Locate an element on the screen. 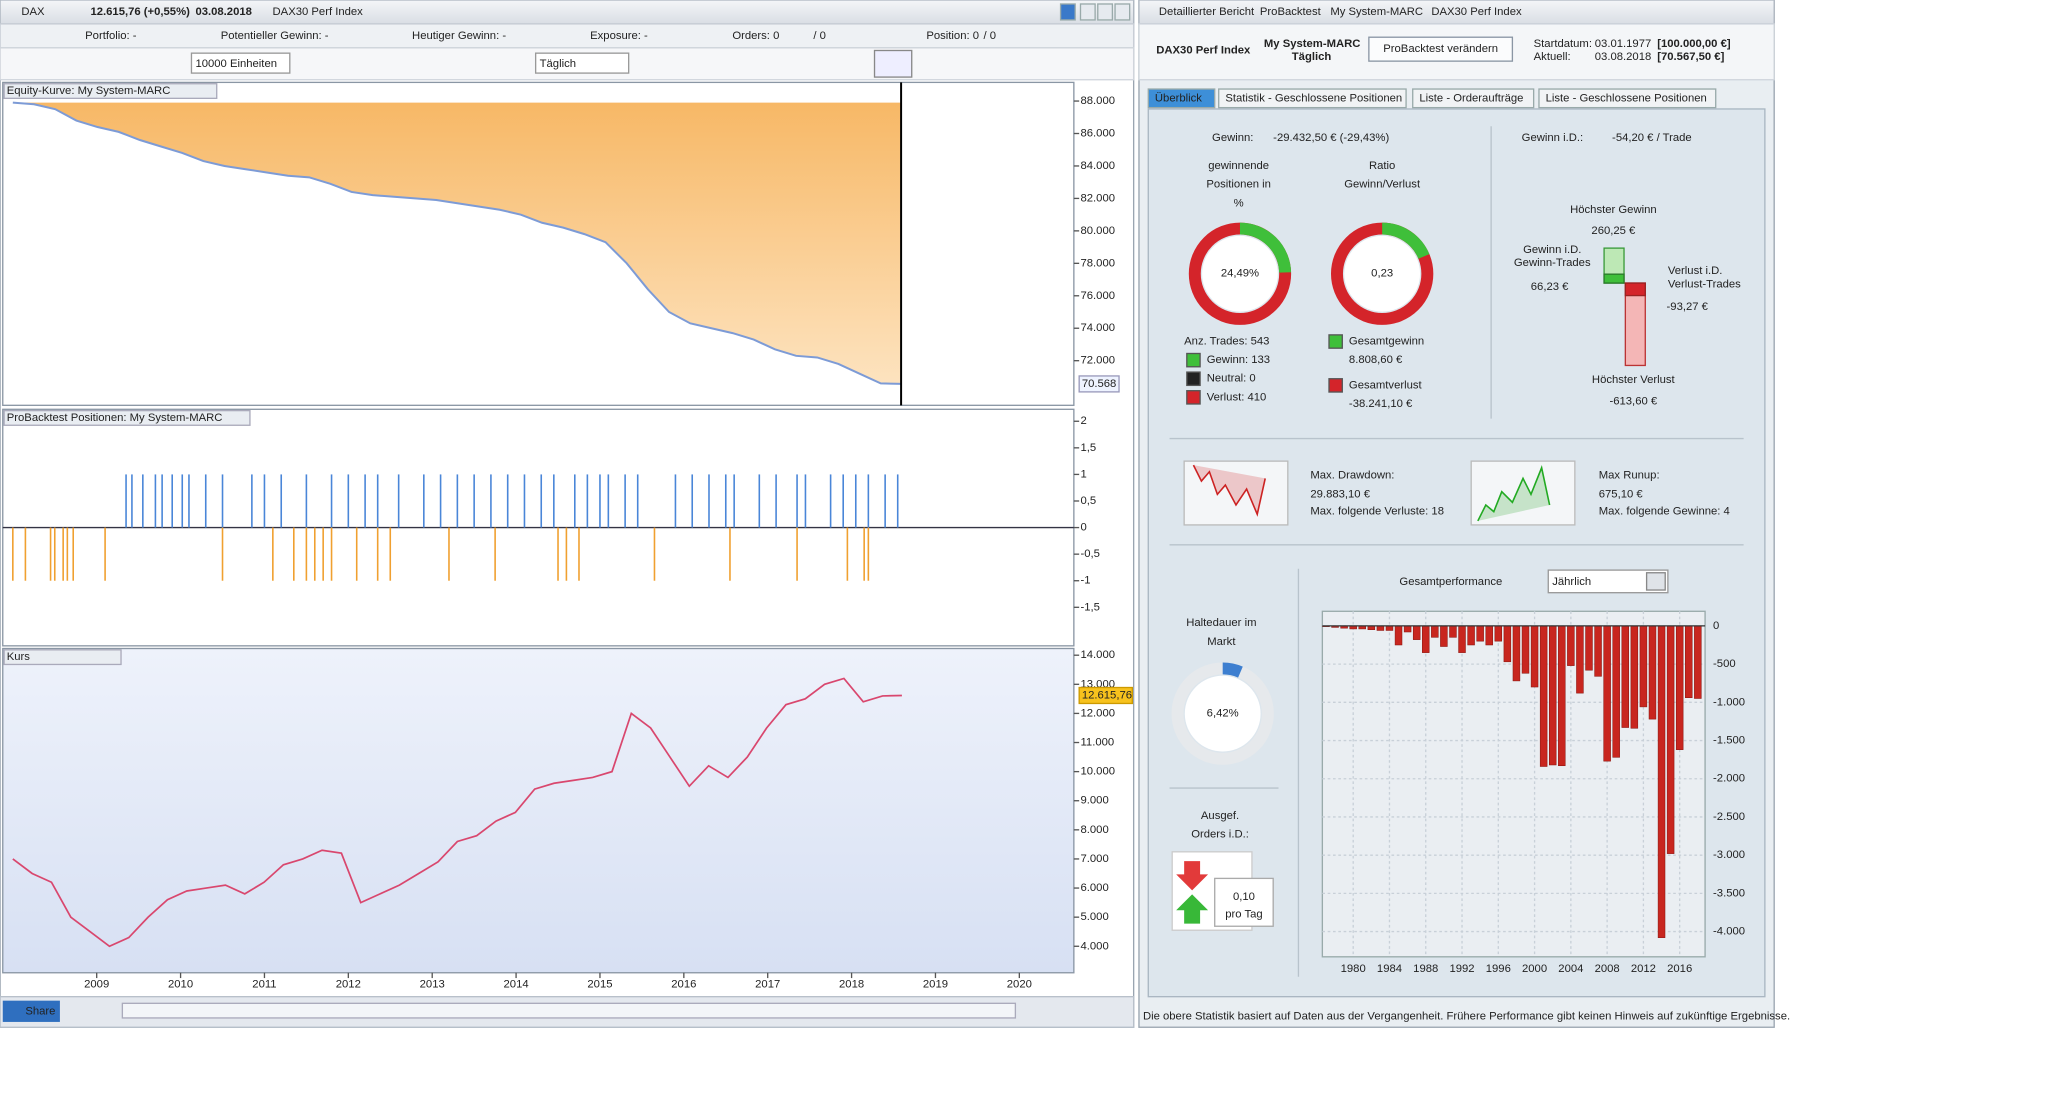 Image resolution: width=2060 pixels, height=1099 pixels. x-tick-label: 2010 is located at coordinates (180, 985).